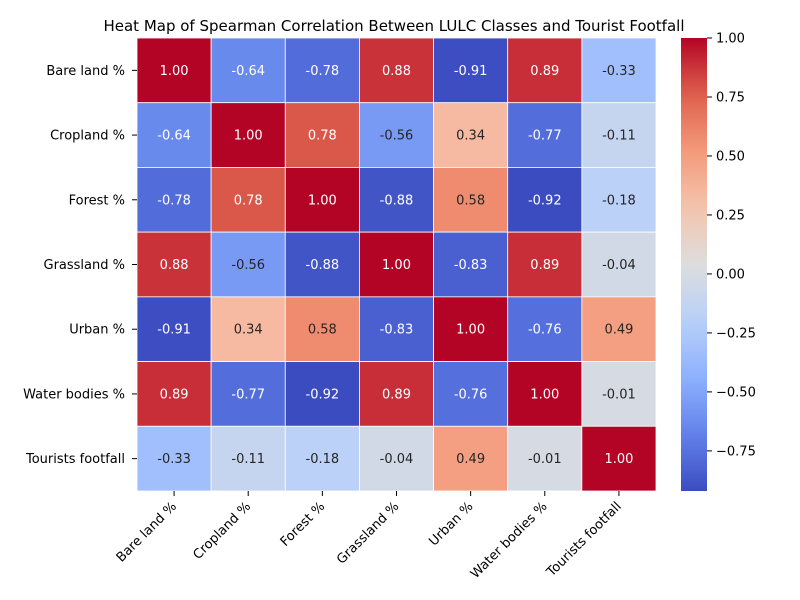 This screenshot has height=600, width=800. What do you see at coordinates (736, 451) in the screenshot?
I see `colorbar-tick-label: −0.75` at bounding box center [736, 451].